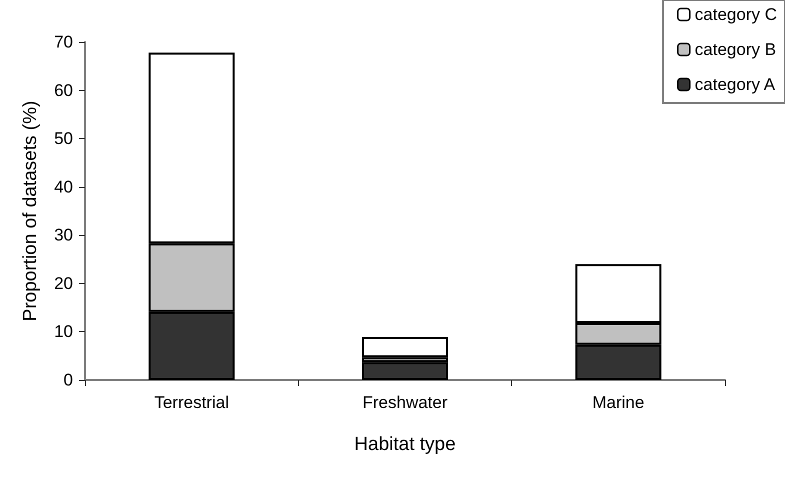 The image size is (785, 485). Describe the element at coordinates (63, 138) in the screenshot. I see `y-tick-label: 50` at that location.